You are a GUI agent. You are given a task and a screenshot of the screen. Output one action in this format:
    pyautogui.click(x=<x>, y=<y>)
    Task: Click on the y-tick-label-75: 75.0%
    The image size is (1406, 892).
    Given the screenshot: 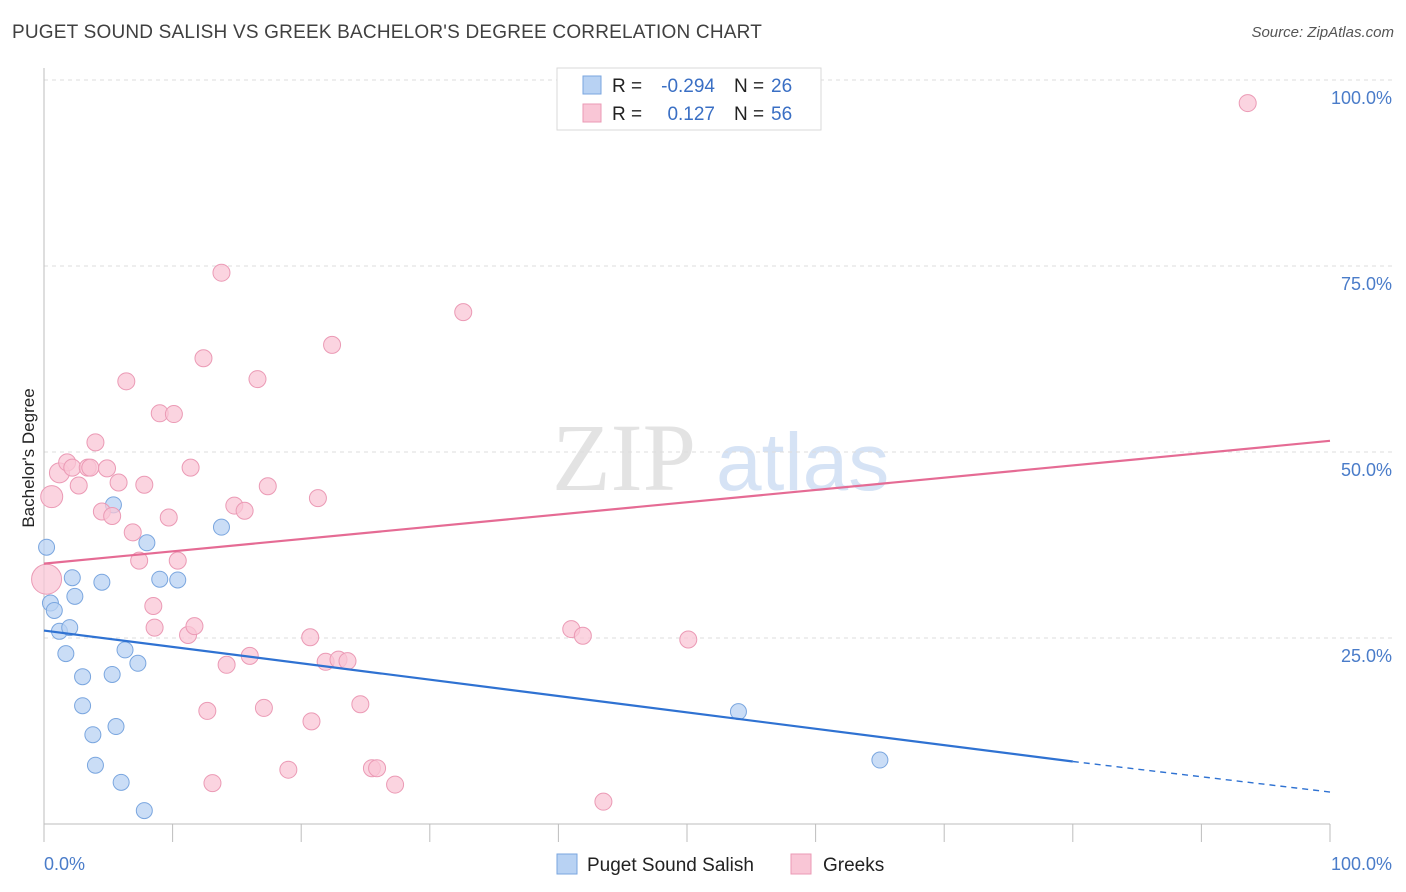 What is the action you would take?
    pyautogui.click(x=1366, y=284)
    